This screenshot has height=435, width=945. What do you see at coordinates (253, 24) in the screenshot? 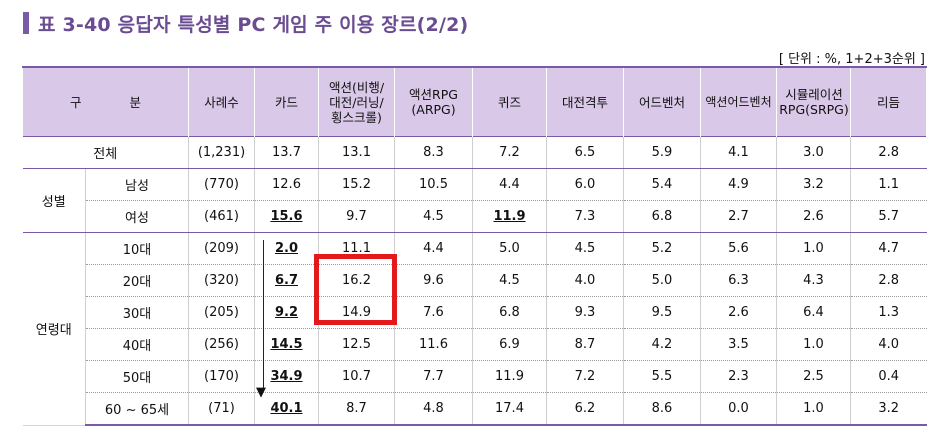
I see `table-title-text: 표 3-40 응답자 특성별 PC 게임 주 이용 장르(2/2)` at bounding box center [253, 24].